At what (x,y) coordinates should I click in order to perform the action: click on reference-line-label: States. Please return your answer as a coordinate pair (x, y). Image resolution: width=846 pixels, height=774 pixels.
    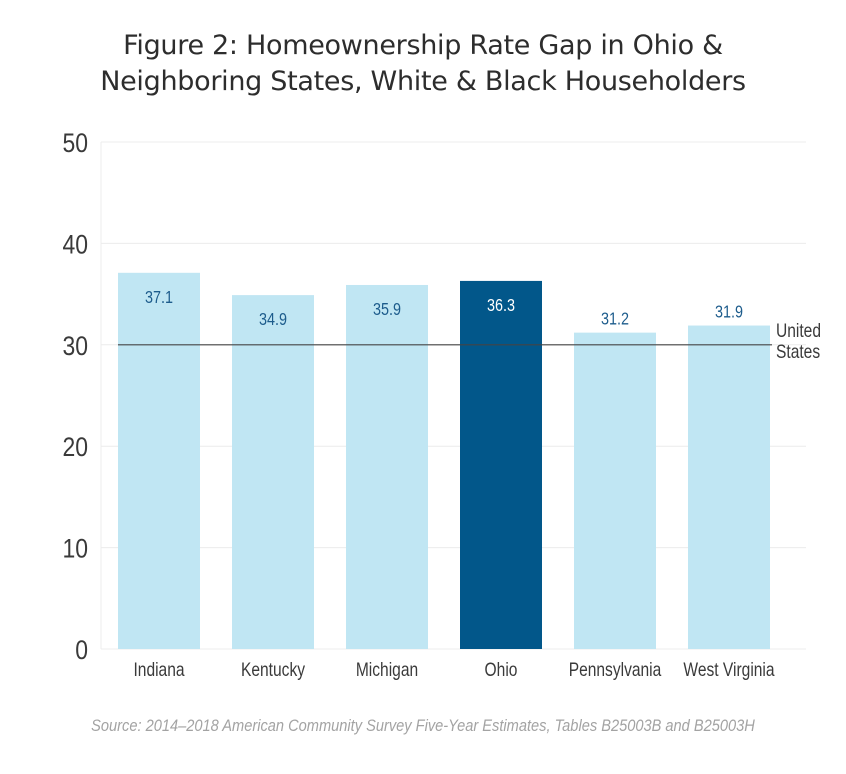
    Looking at the image, I should click on (798, 351).